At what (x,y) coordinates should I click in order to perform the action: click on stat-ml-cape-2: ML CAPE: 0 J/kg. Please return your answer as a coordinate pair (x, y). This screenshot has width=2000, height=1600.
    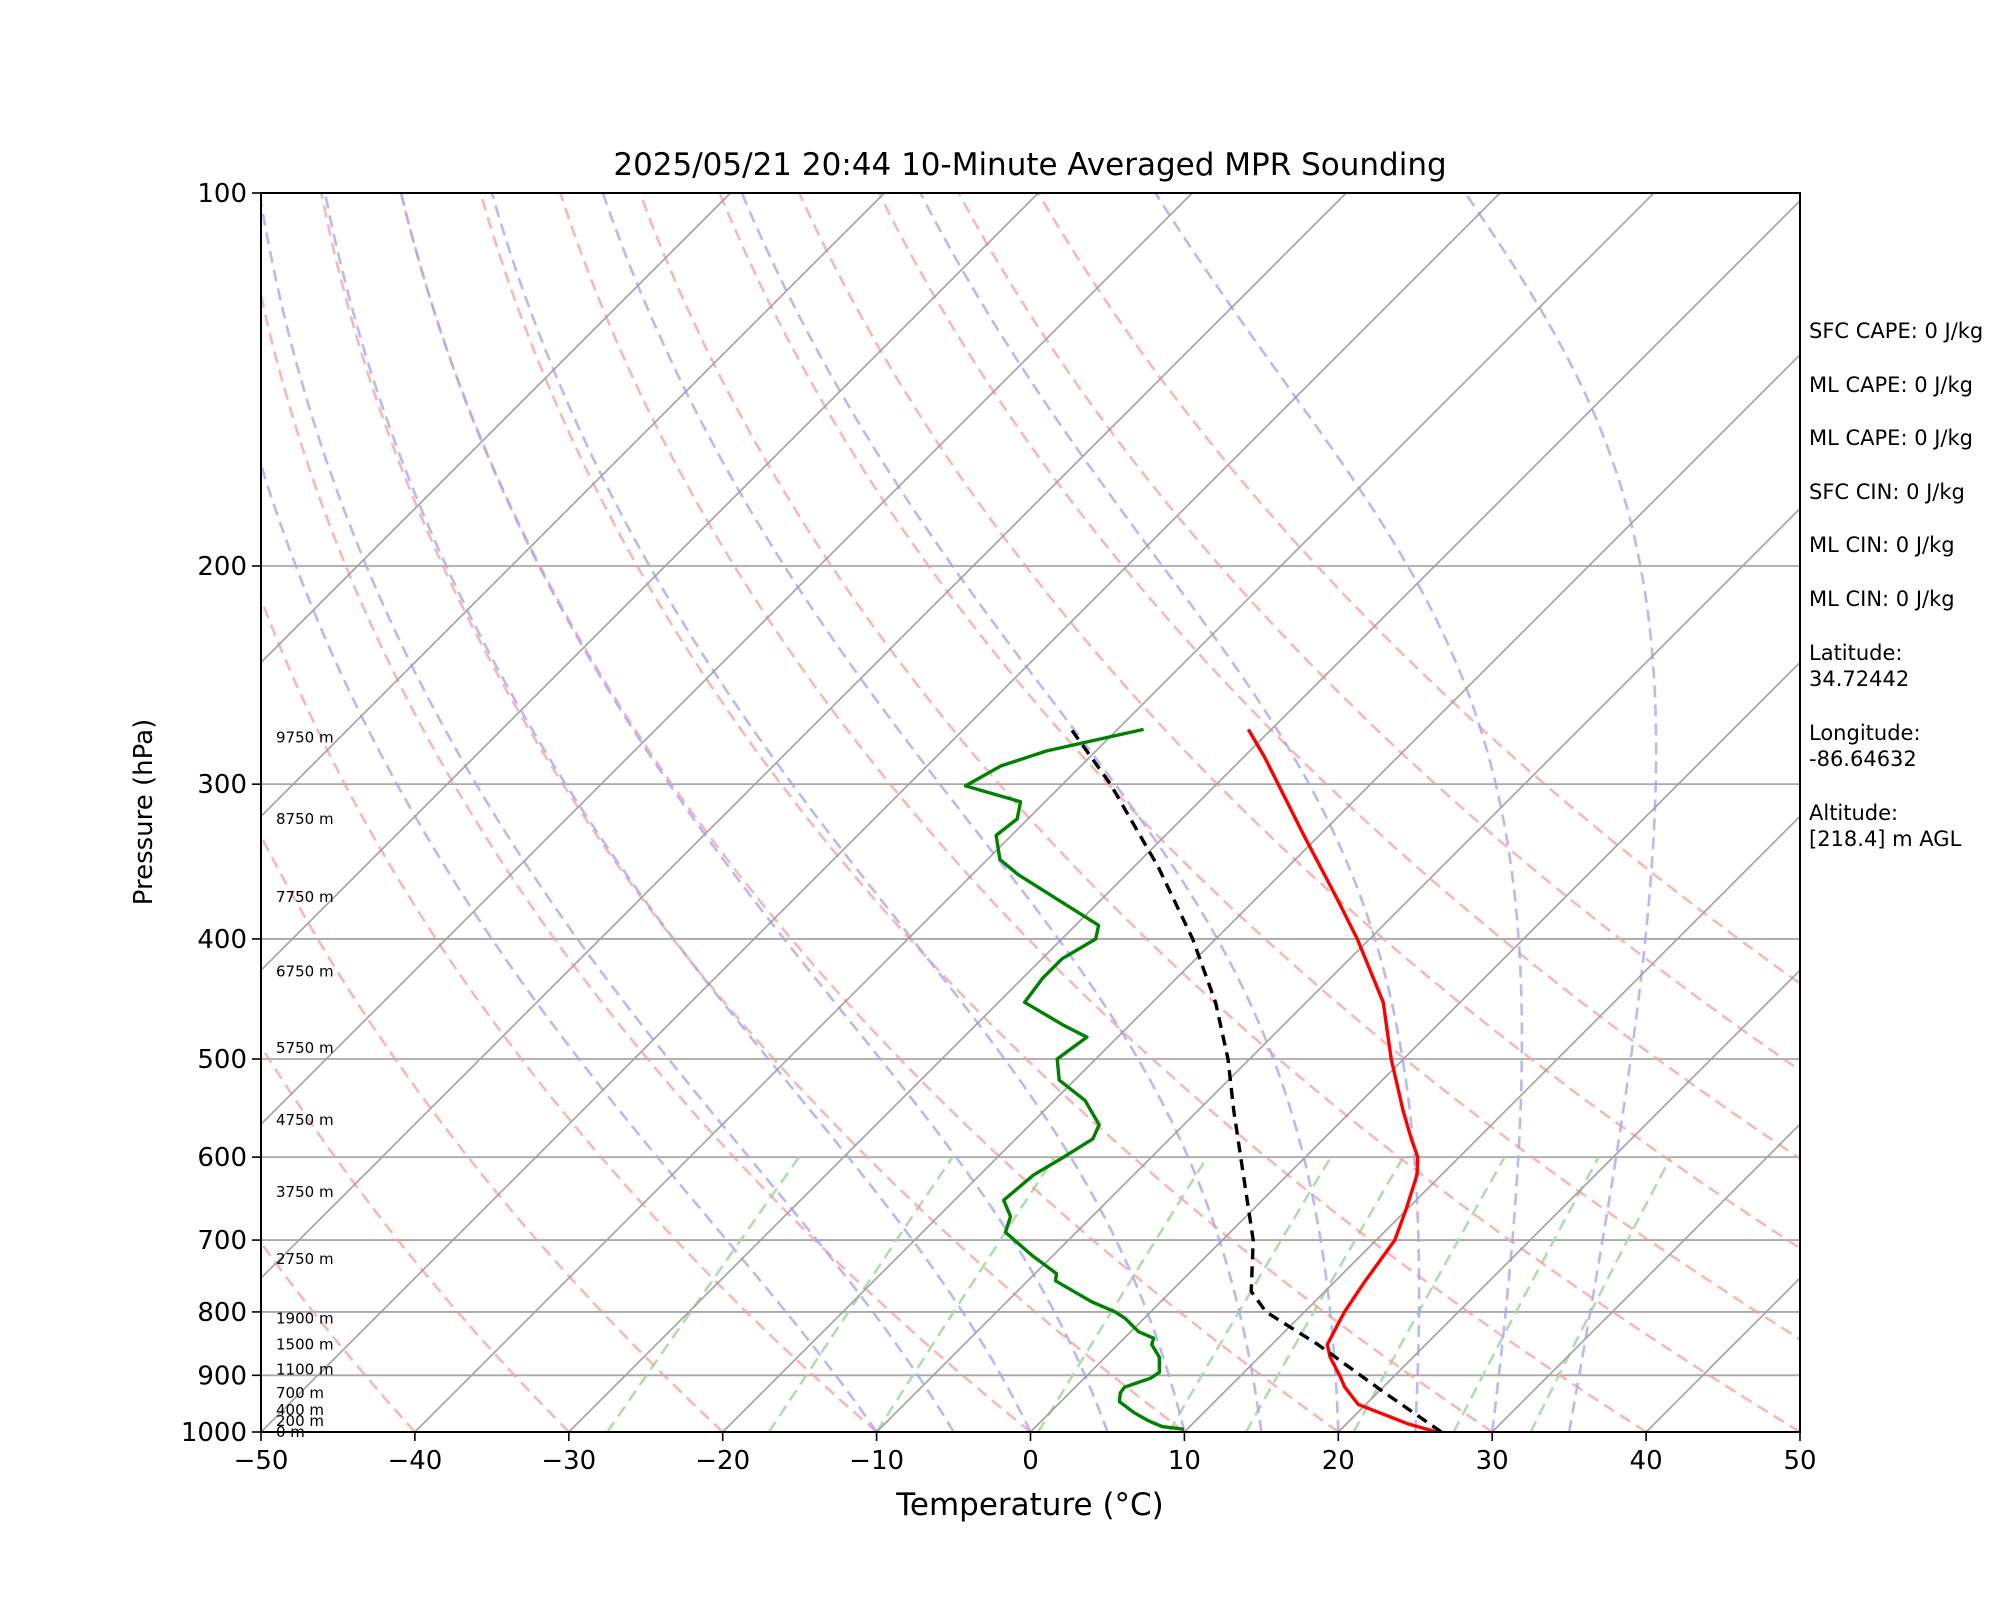
    Looking at the image, I should click on (1891, 438).